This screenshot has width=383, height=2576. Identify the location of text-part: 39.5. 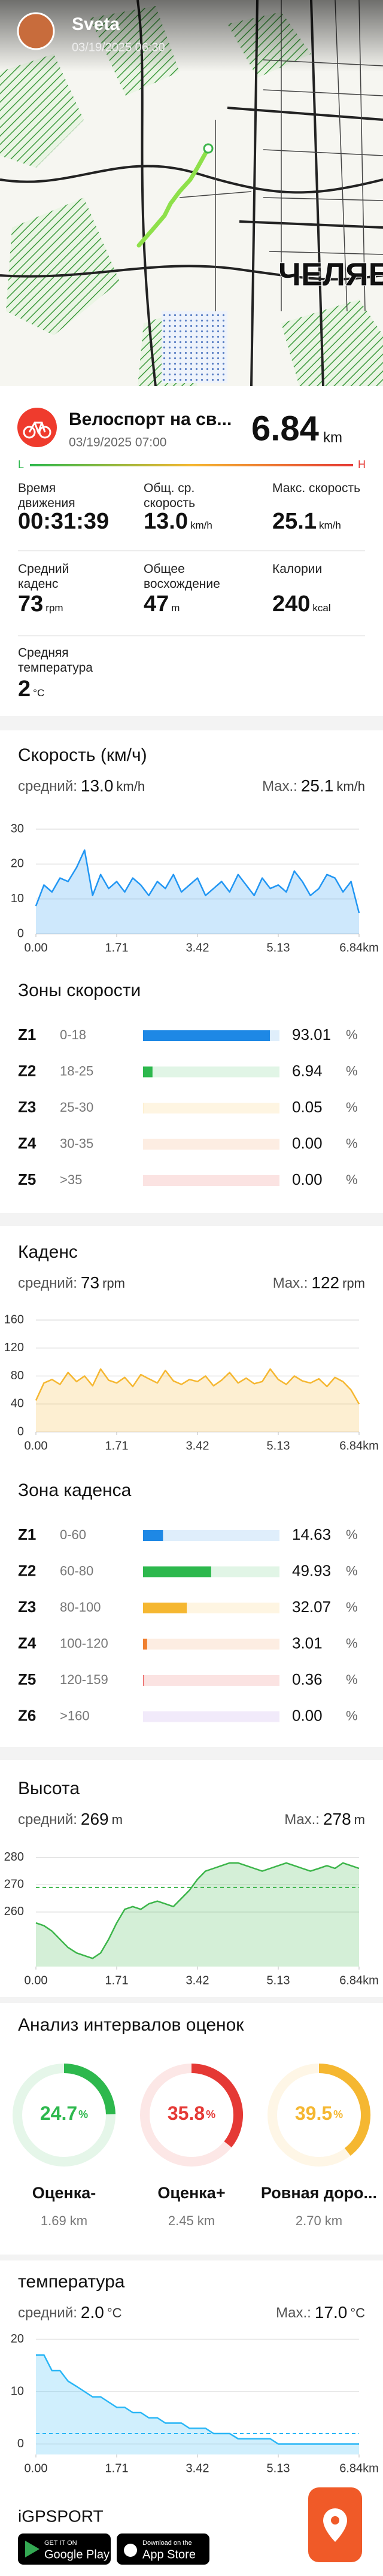
(313, 2113).